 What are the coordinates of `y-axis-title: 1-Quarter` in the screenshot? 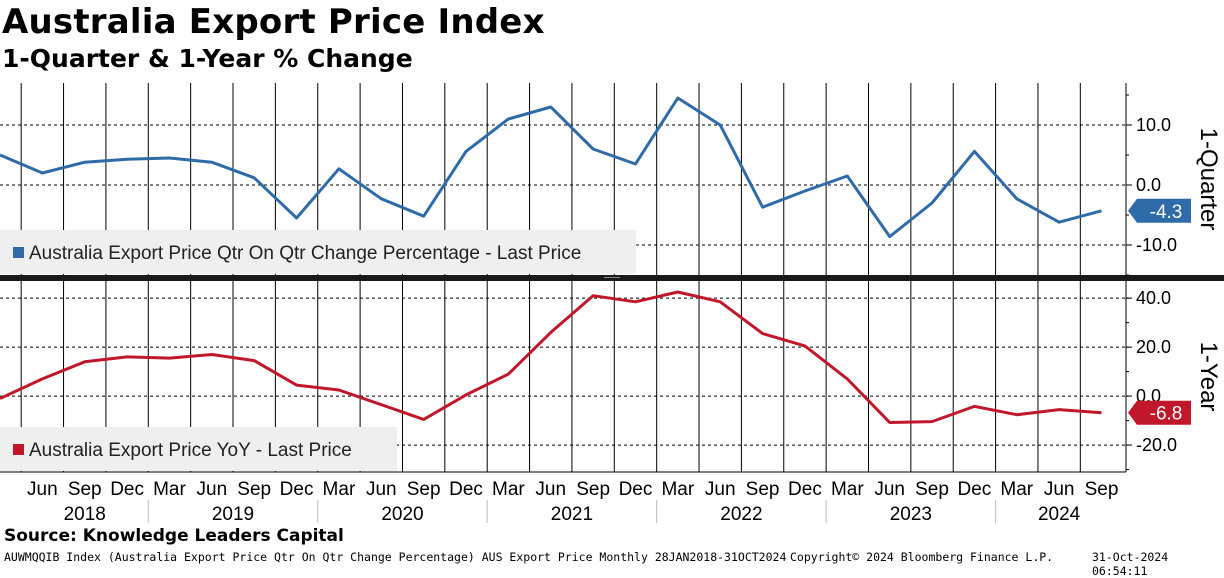 It's located at (1208, 179).